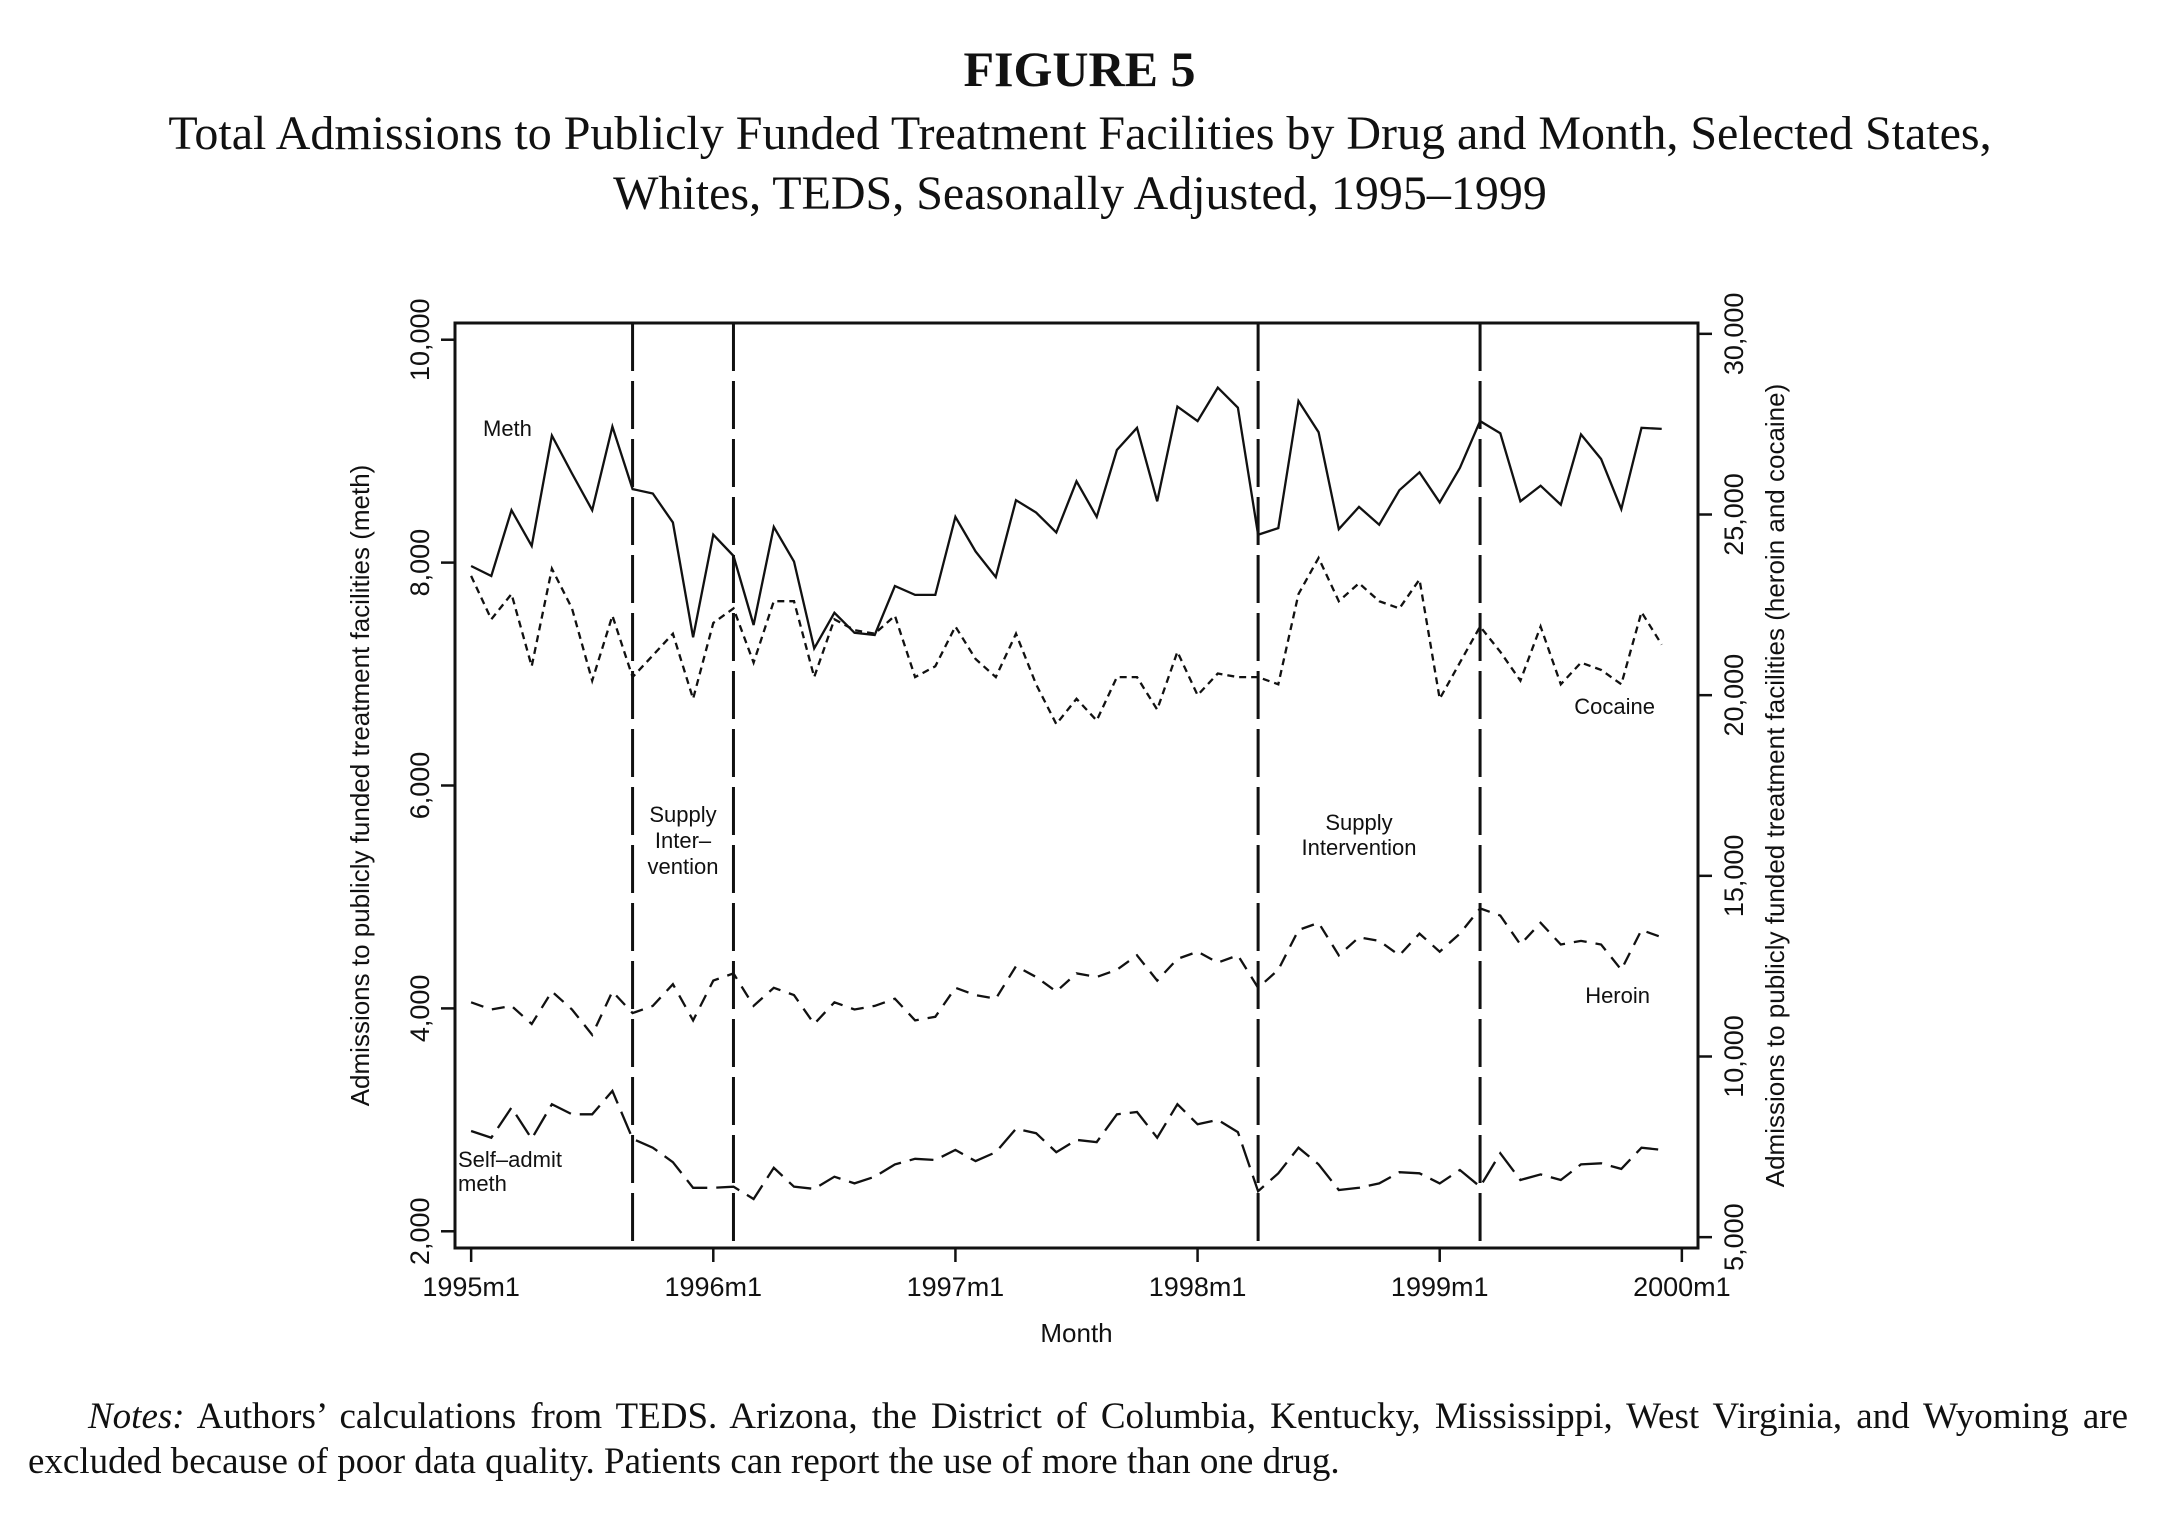  I want to click on supply-intervention-label-2: Supply Intervention, so click(1359, 835).